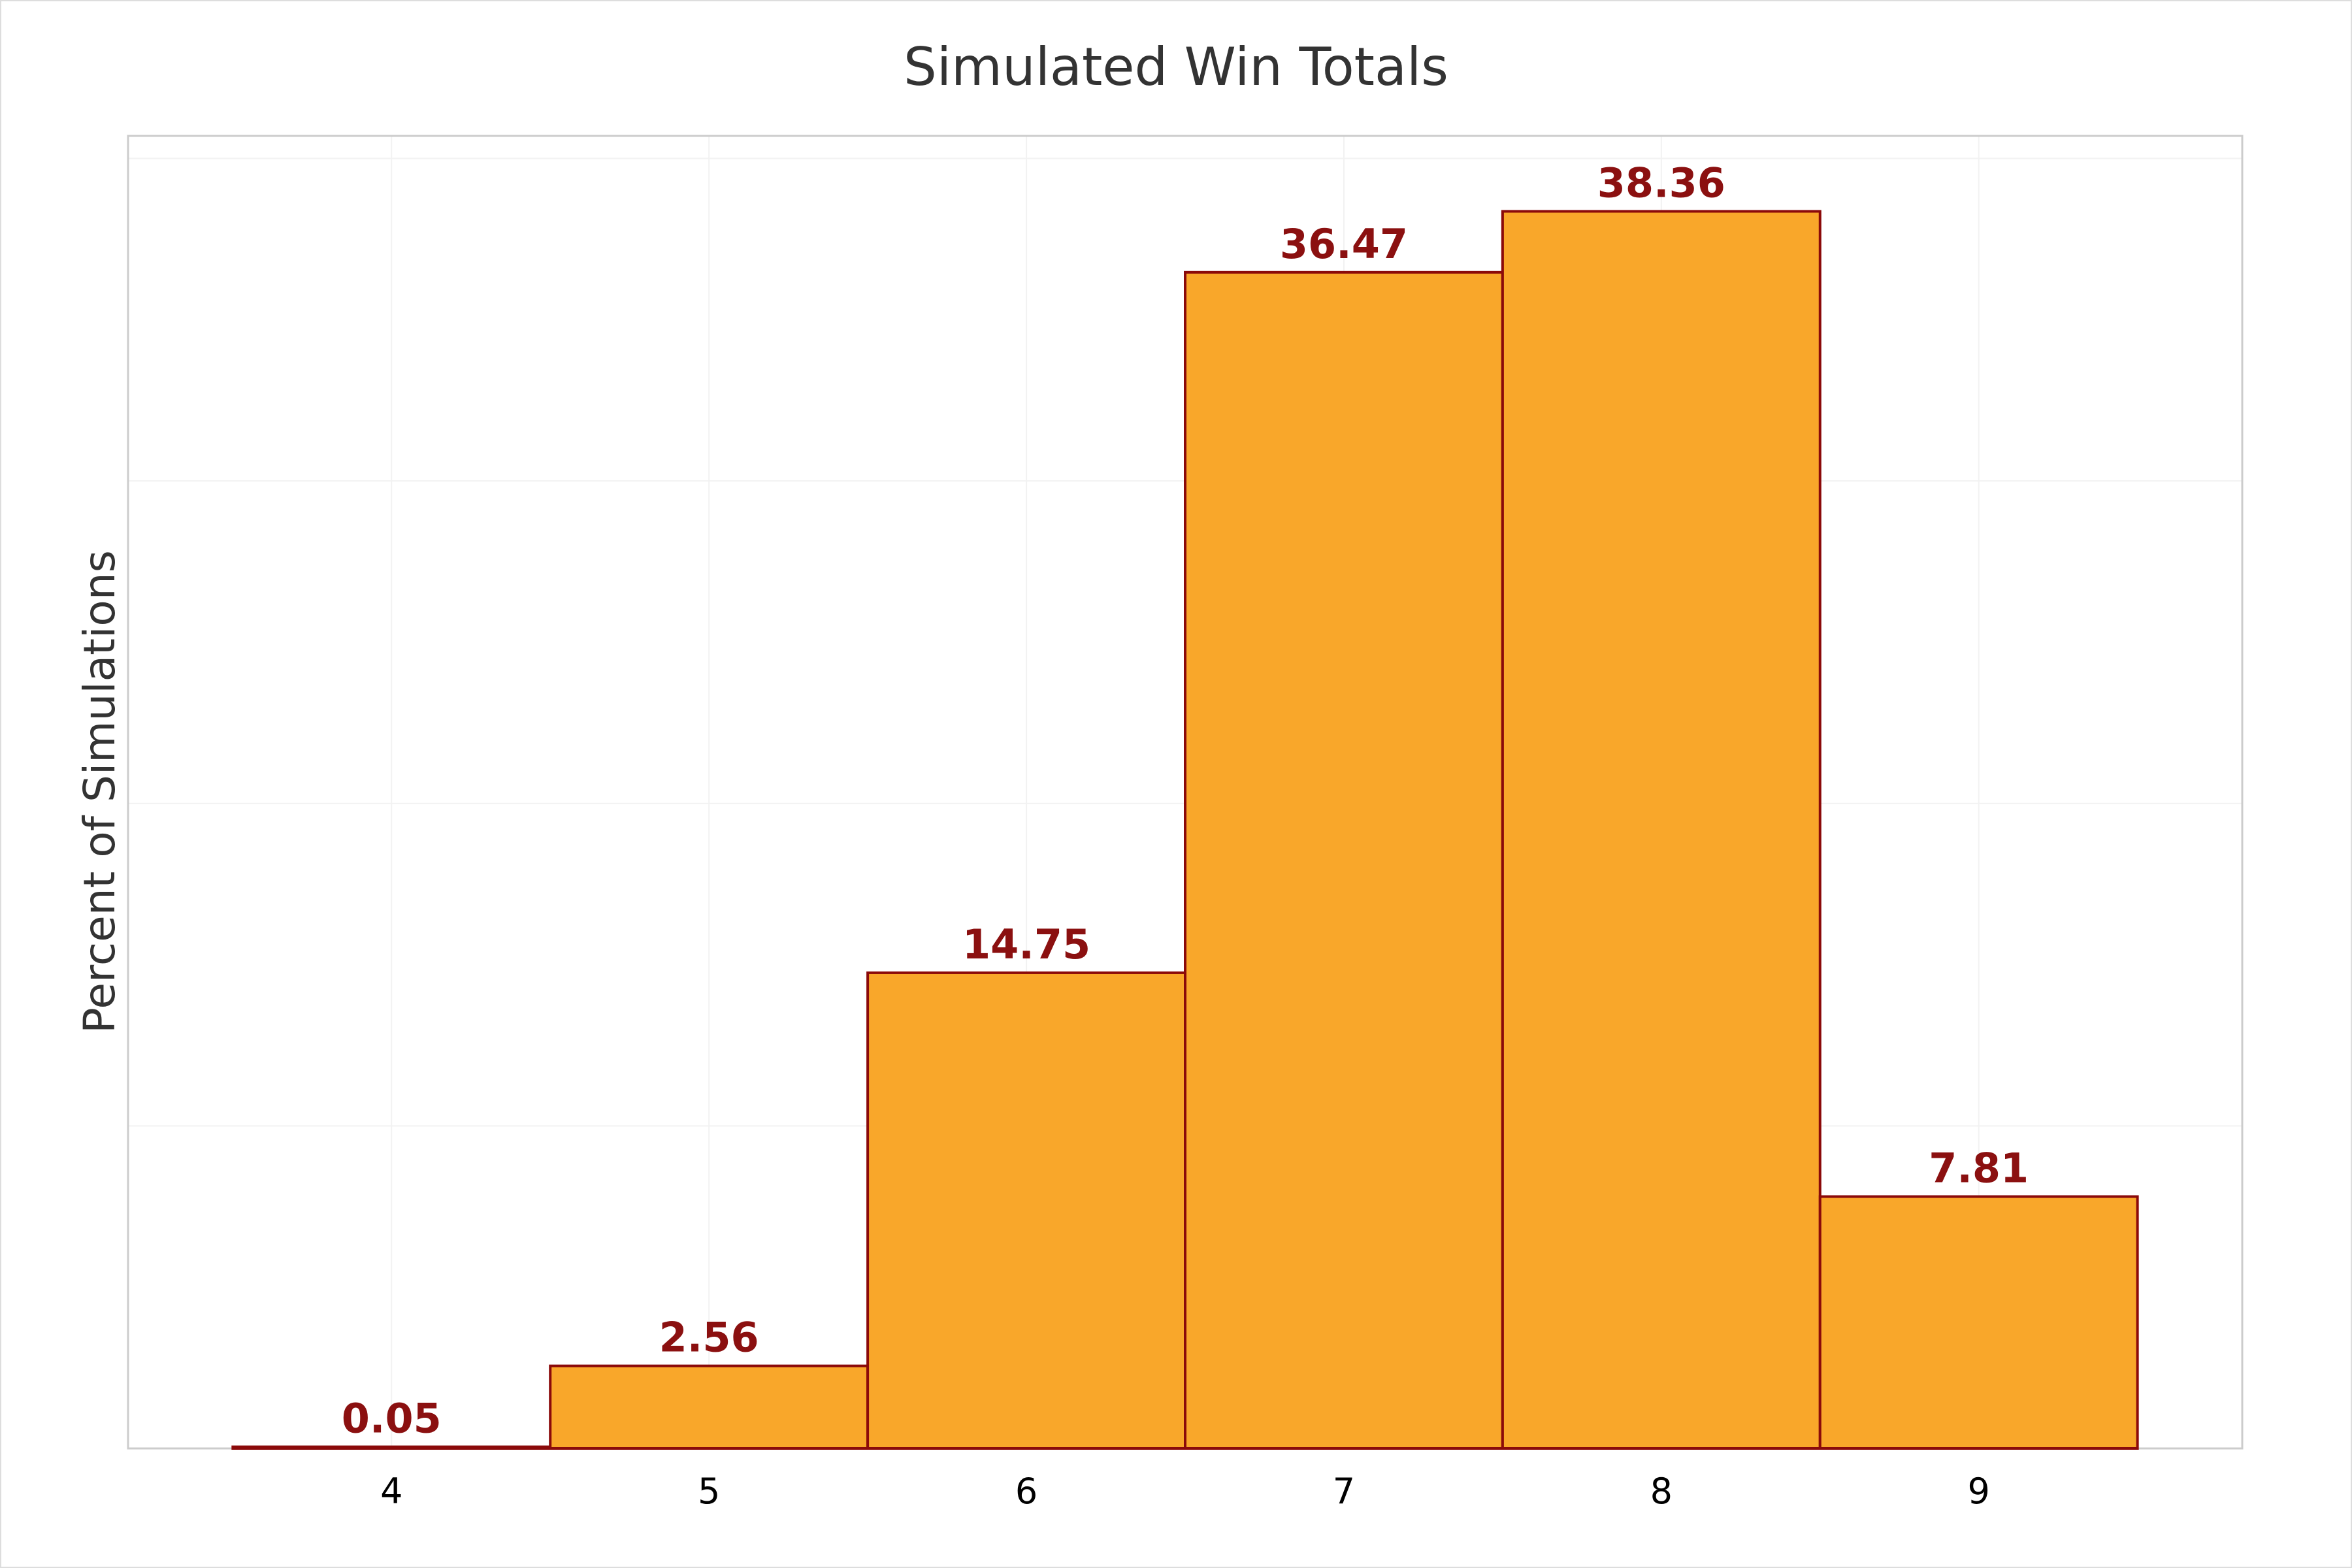 The height and width of the screenshot is (1568, 2352). Describe the element at coordinates (1344, 1491) in the screenshot. I see `x-tick-label-7: 7` at that location.